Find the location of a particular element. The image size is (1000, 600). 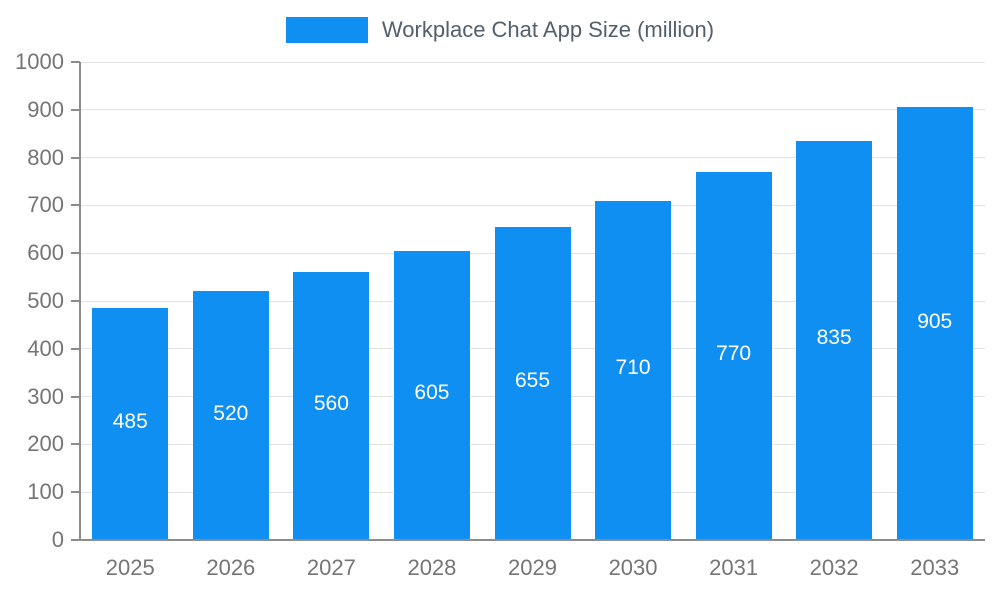

x-axis-label: 2026 is located at coordinates (231, 567).